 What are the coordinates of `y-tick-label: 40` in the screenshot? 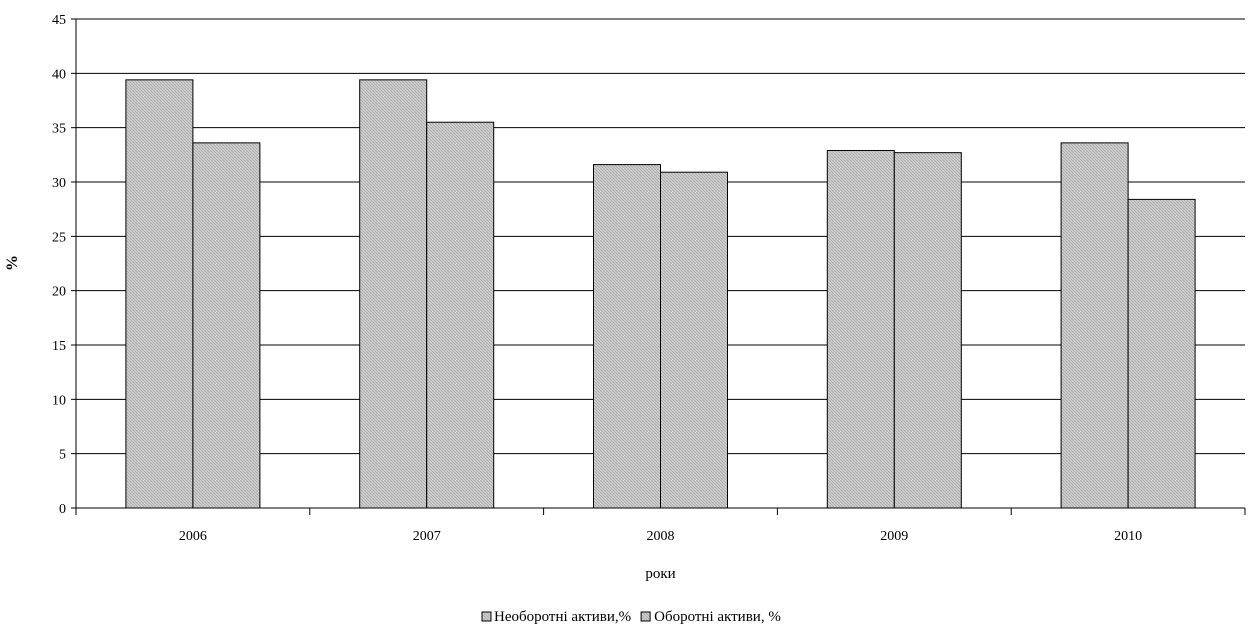 It's located at (59, 74).